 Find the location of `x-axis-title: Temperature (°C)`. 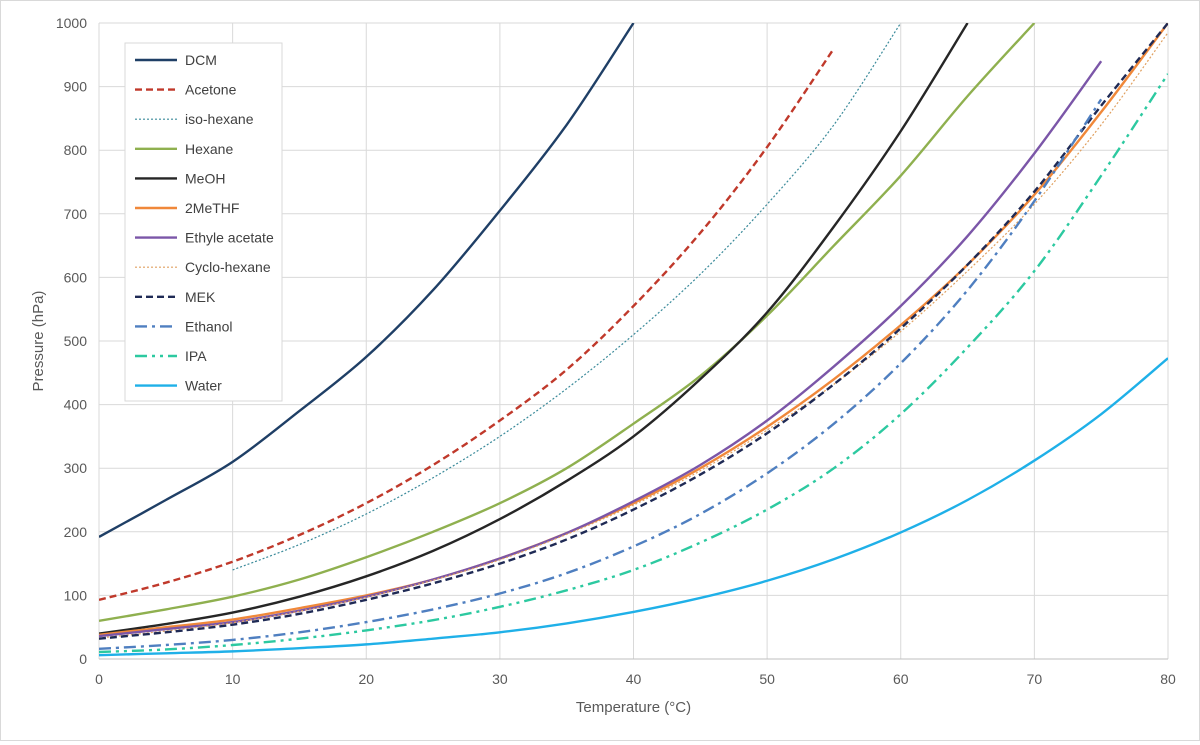

x-axis-title: Temperature (°C) is located at coordinates (633, 707).